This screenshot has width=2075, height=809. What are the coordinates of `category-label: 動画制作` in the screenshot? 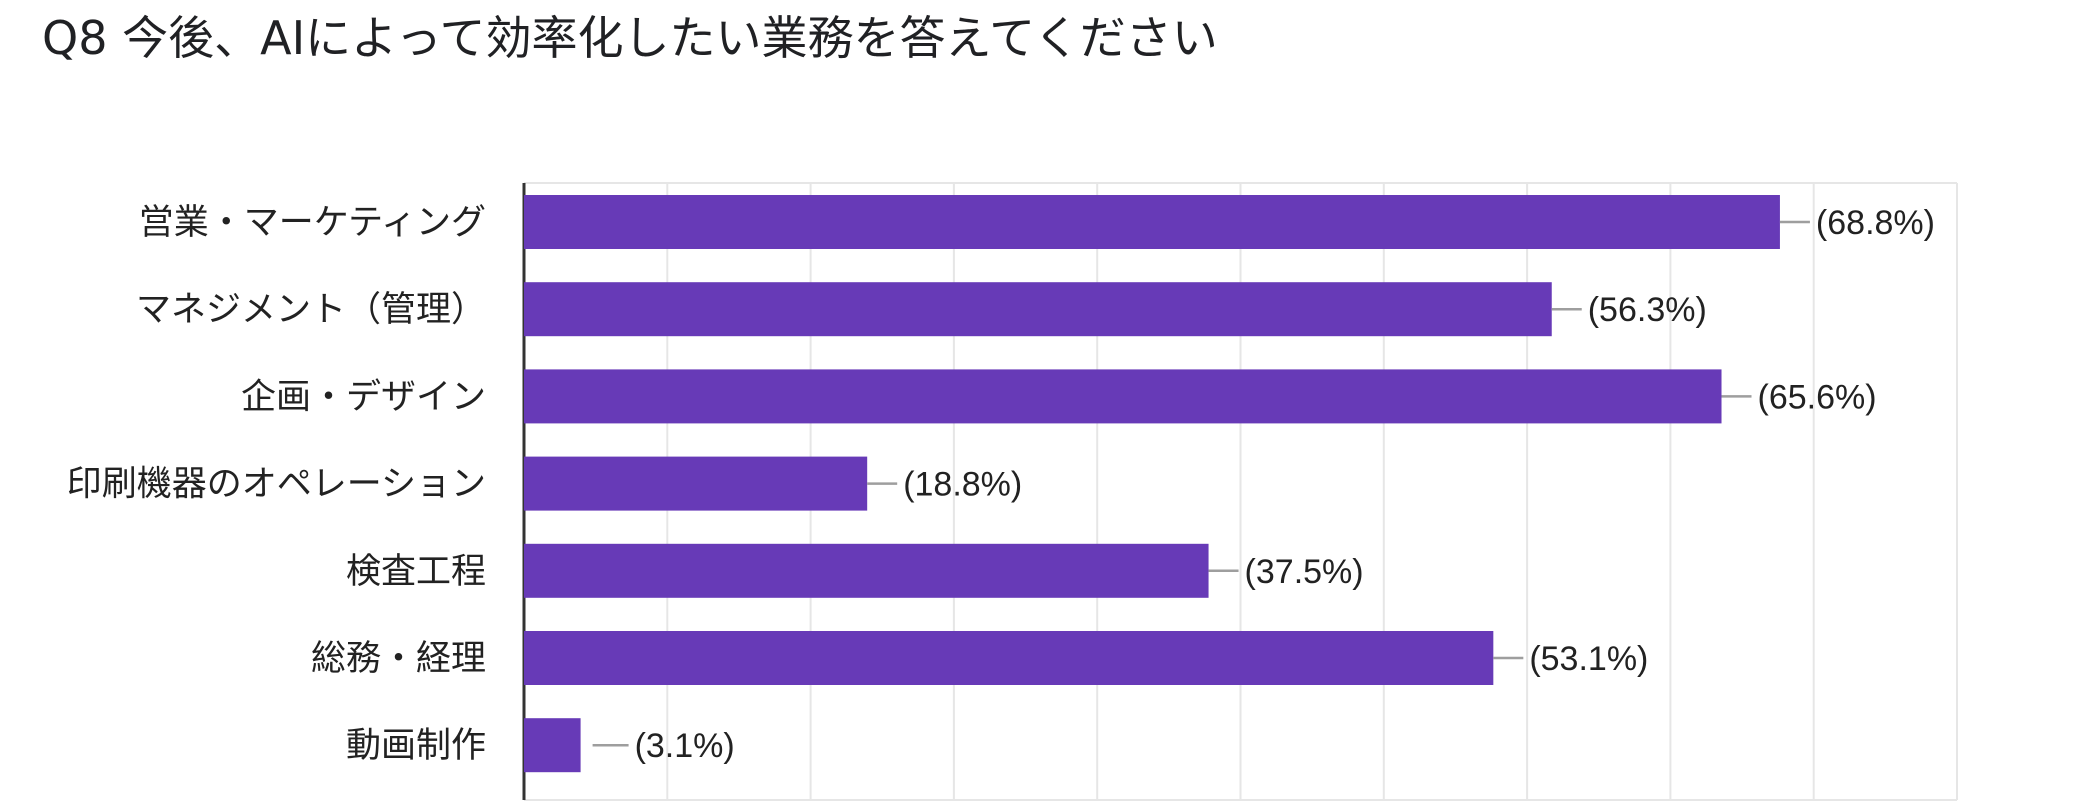 It's located at (416, 746).